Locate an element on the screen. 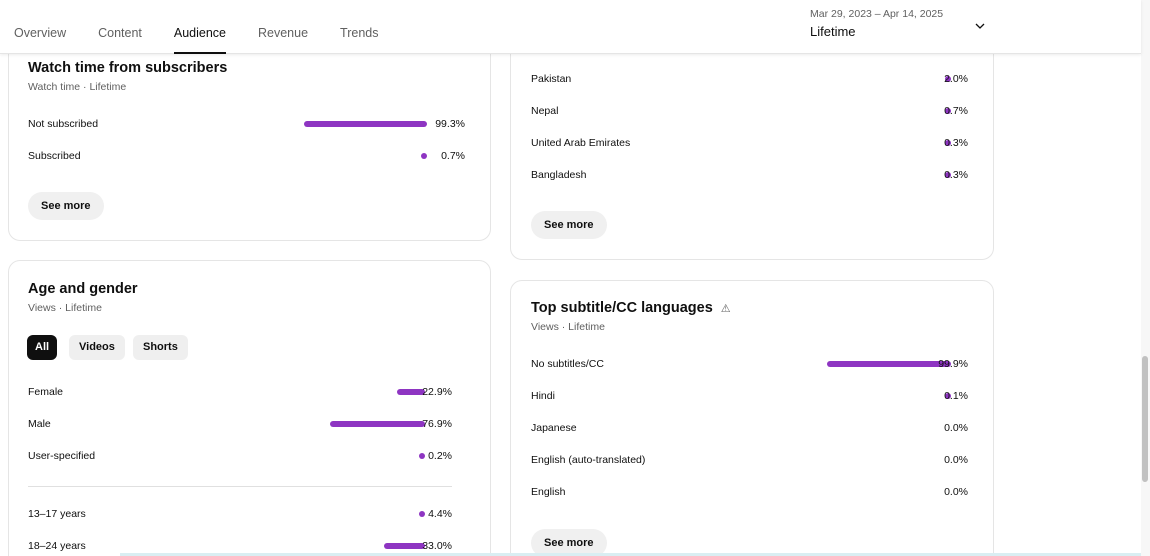  card-subtitle: Watch time · Lifetime is located at coordinates (77, 87).